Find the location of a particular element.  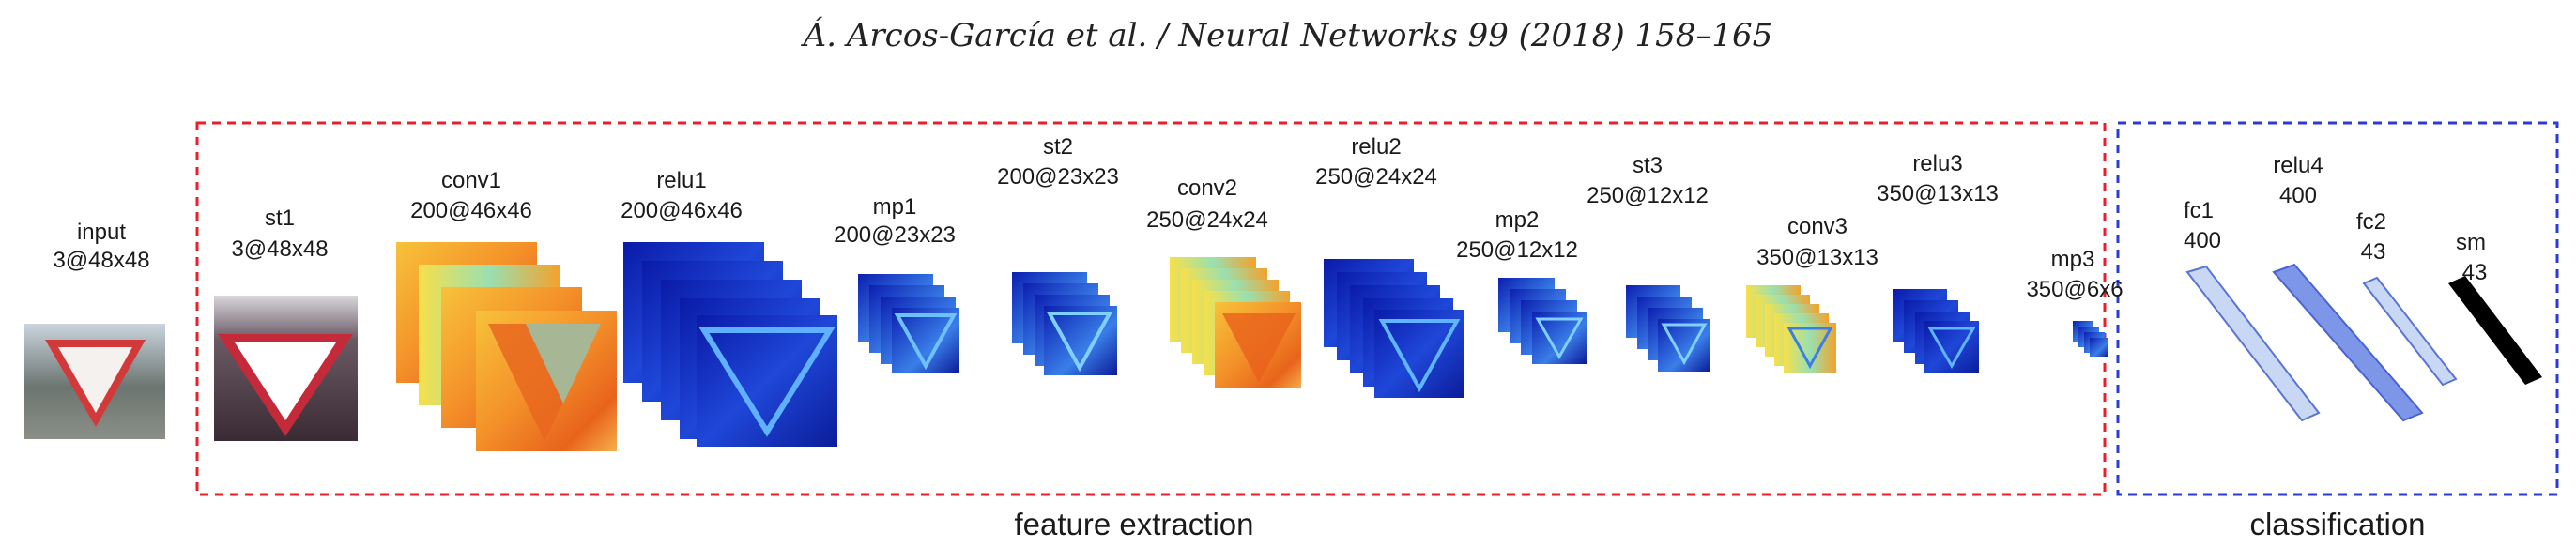

relu3-name-label: relu3 is located at coordinates (1937, 163).